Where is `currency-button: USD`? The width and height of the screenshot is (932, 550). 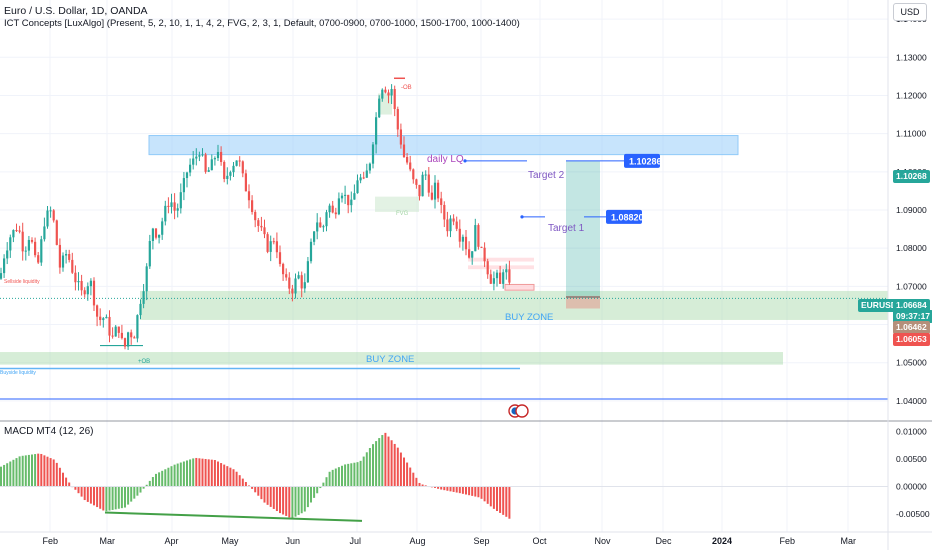
currency-button: USD is located at coordinates (910, 12).